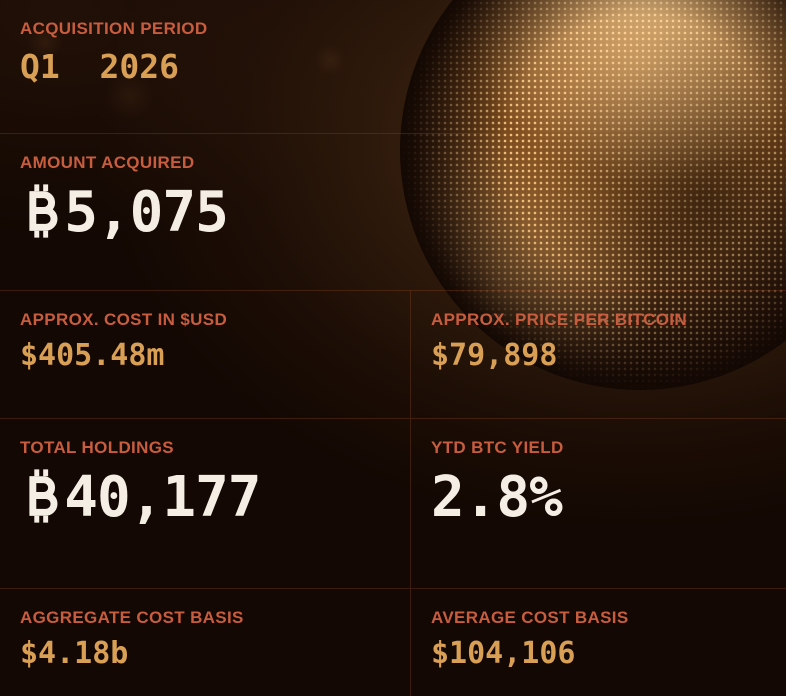 Image resolution: width=786 pixels, height=696 pixels. I want to click on stat-value: 5,075, so click(393, 213).